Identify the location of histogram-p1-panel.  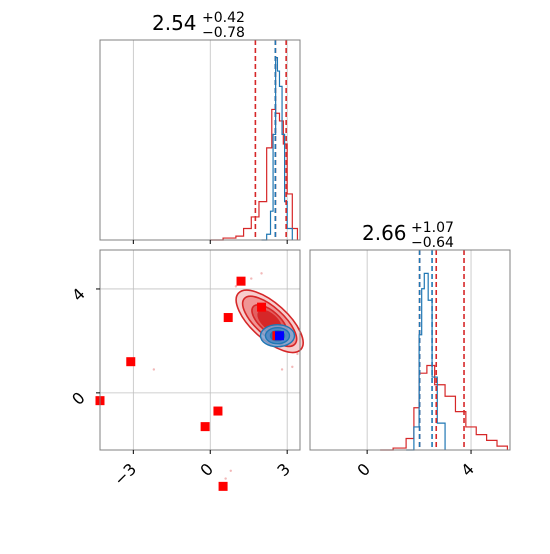
(200, 141).